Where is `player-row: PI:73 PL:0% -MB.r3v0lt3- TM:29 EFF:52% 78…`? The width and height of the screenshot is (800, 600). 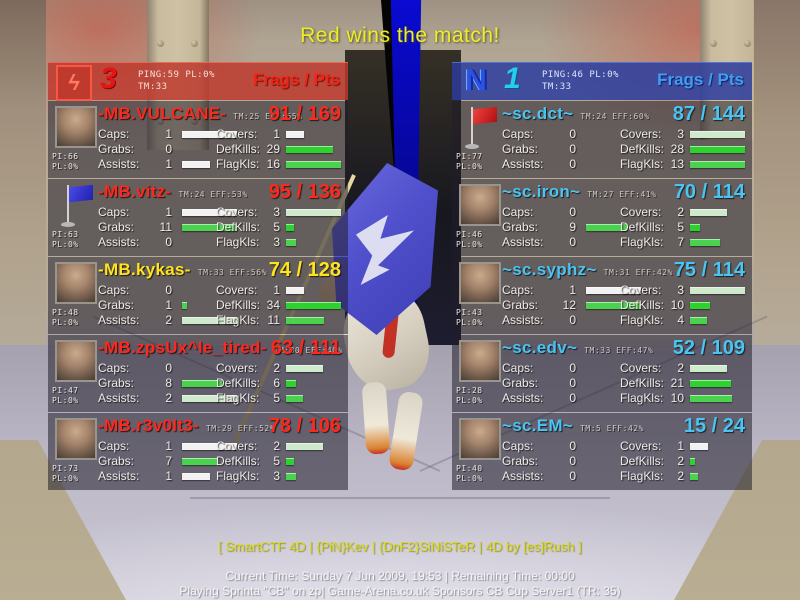
player-row: PI:73 PL:0% -MB.r3v0lt3- TM:29 EFF:52% 78… is located at coordinates (198, 451).